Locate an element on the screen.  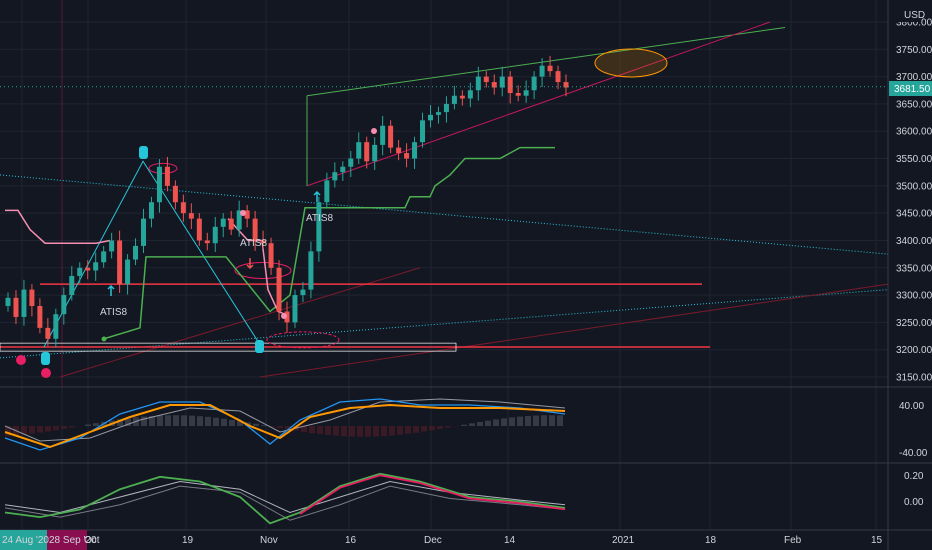
mid-ellipse is located at coordinates (263, 270).